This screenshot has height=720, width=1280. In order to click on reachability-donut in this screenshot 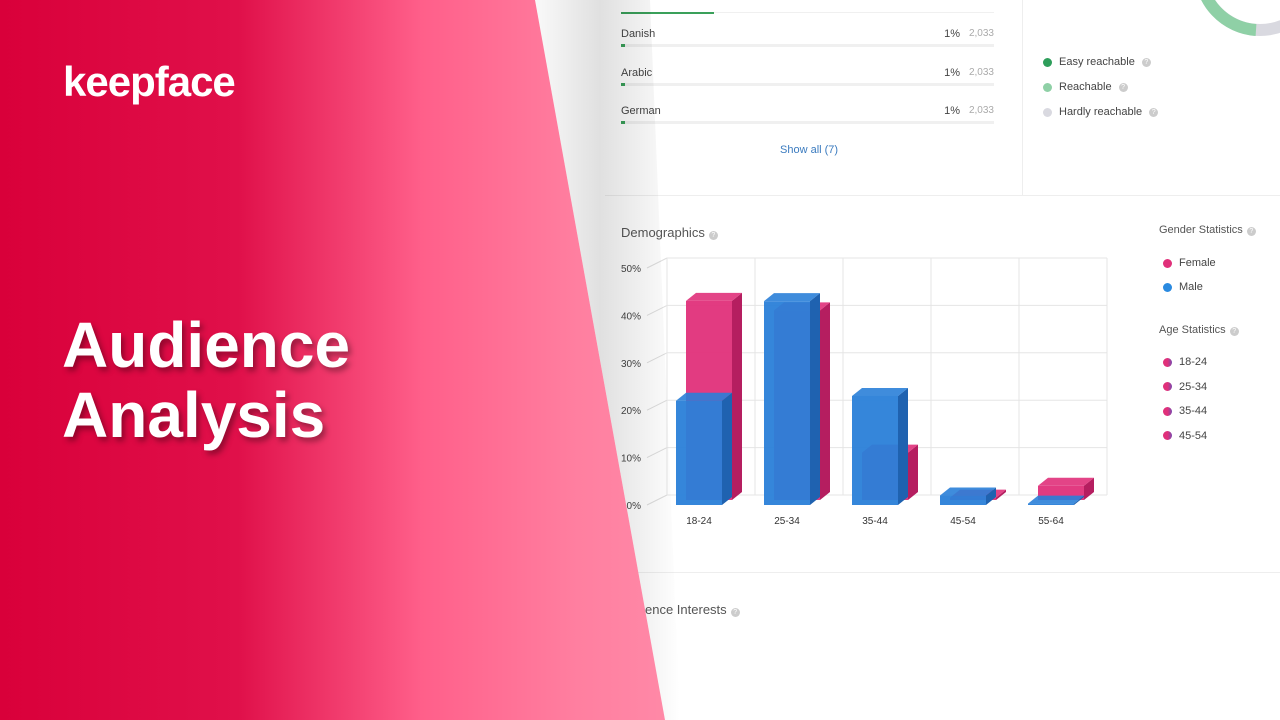, I will do `click(1240, 18)`.